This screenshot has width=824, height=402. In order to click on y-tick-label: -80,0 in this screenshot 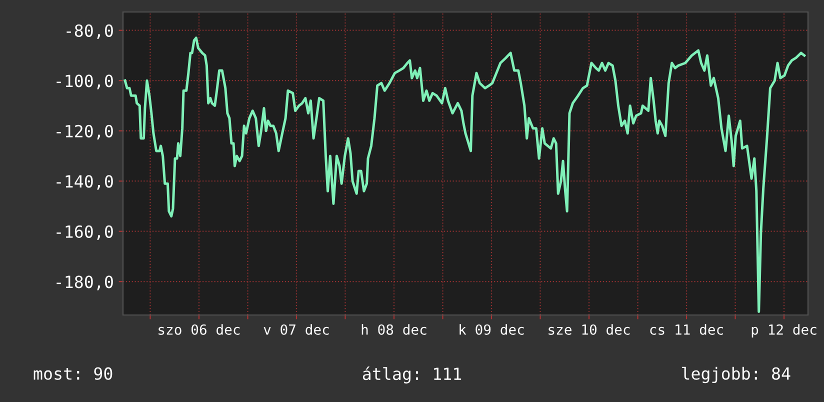, I will do `click(89, 32)`.